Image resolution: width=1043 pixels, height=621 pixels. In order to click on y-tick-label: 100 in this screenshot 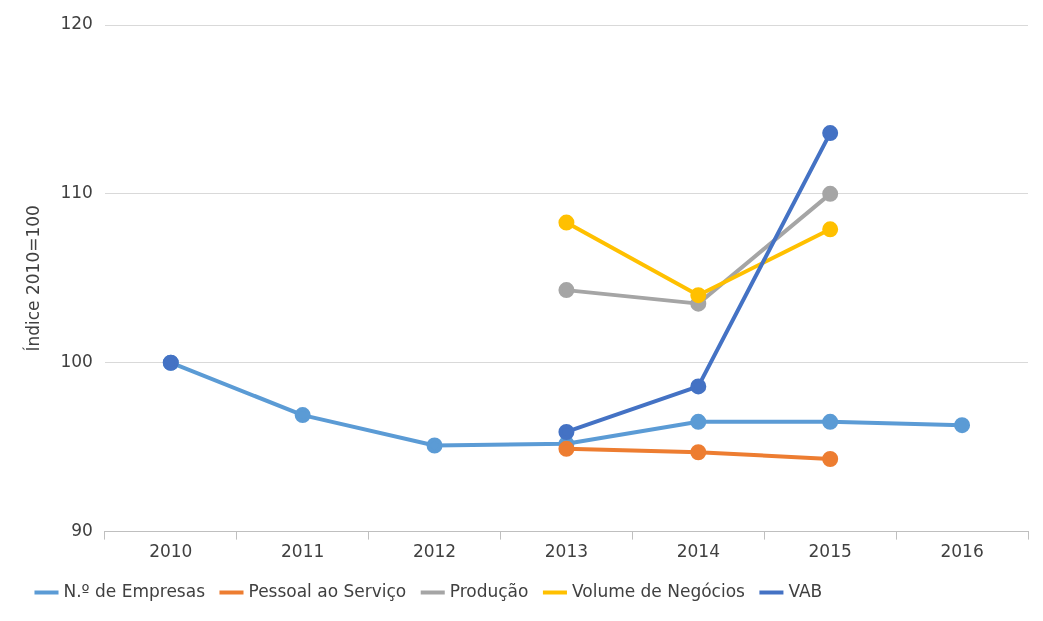, I will do `click(76, 361)`.